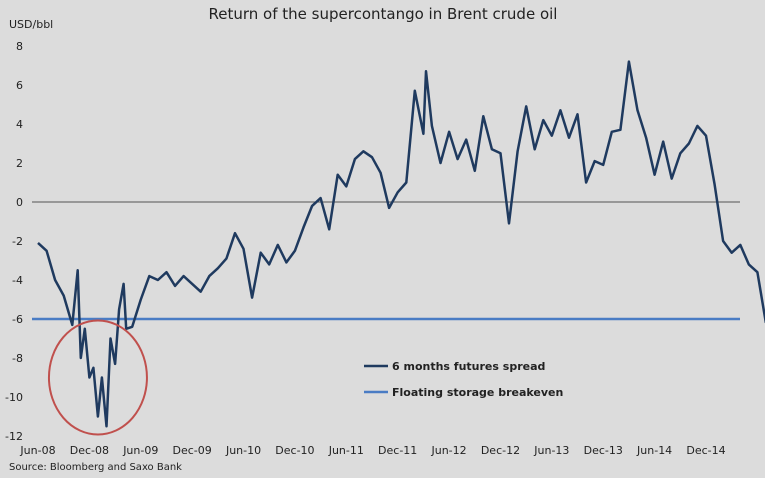 The height and width of the screenshot is (478, 765). What do you see at coordinates (19, 124) in the screenshot?
I see `y-tick-label: 4` at bounding box center [19, 124].